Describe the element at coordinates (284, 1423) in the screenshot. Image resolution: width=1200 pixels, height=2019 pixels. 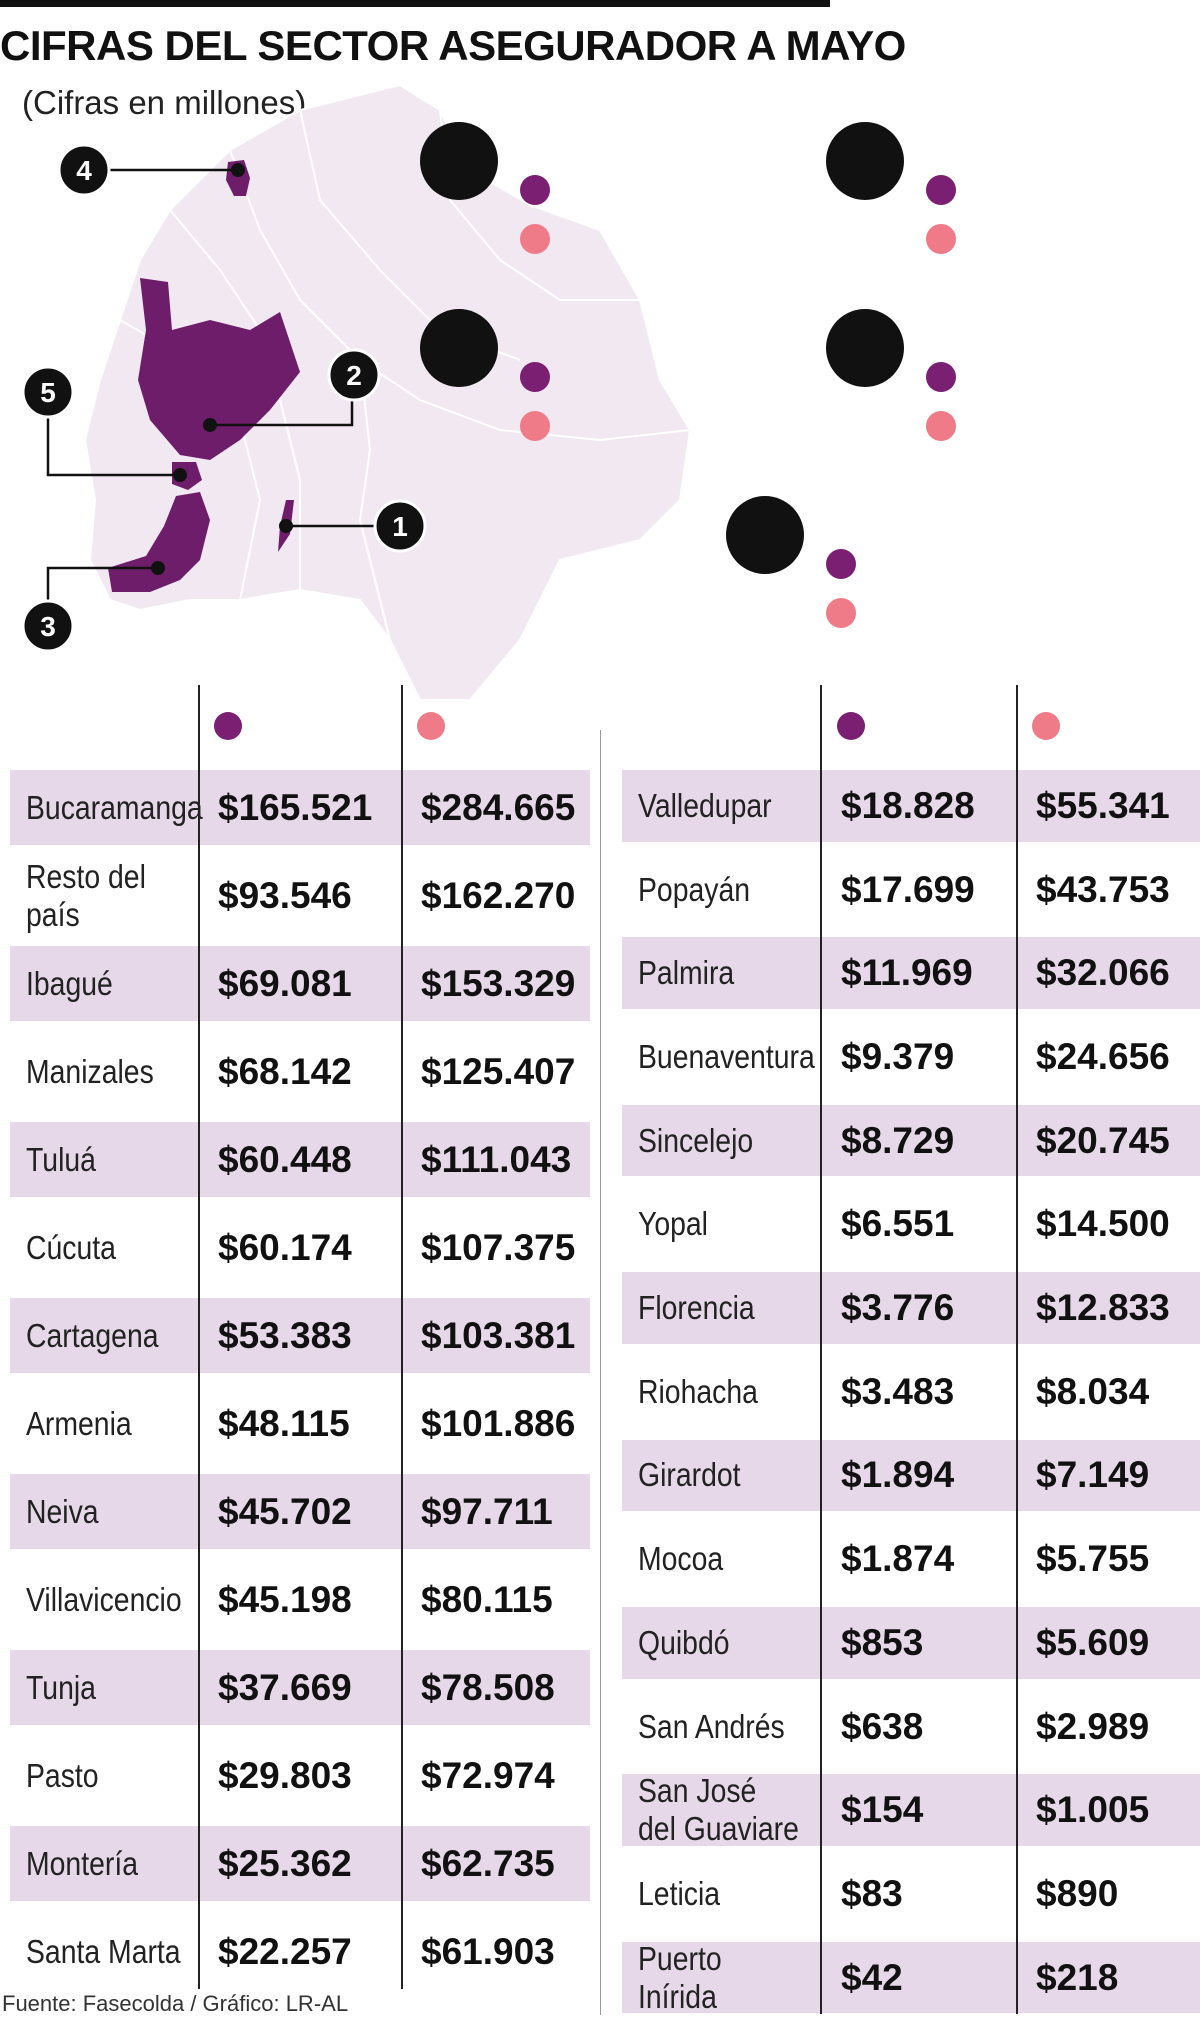
I see `cell-siniestros: $48.115` at that location.